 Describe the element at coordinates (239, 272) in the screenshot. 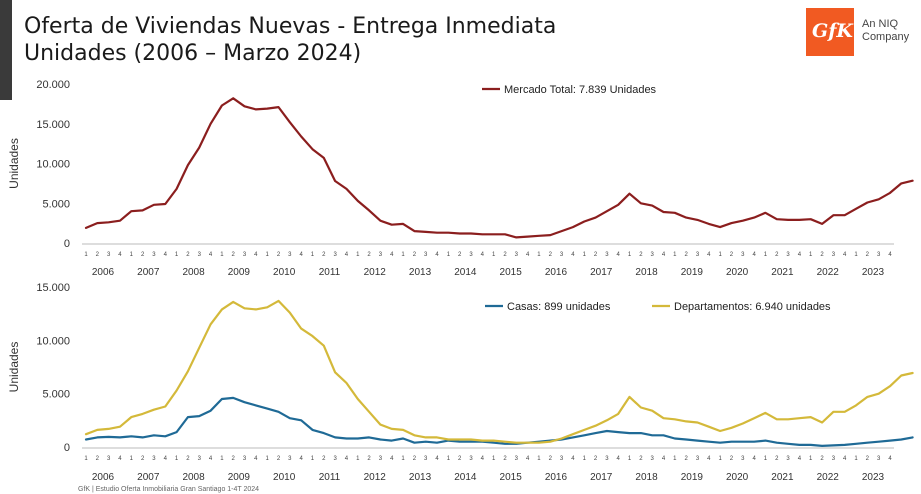

I see `chart-1-year-label: 2009` at that location.